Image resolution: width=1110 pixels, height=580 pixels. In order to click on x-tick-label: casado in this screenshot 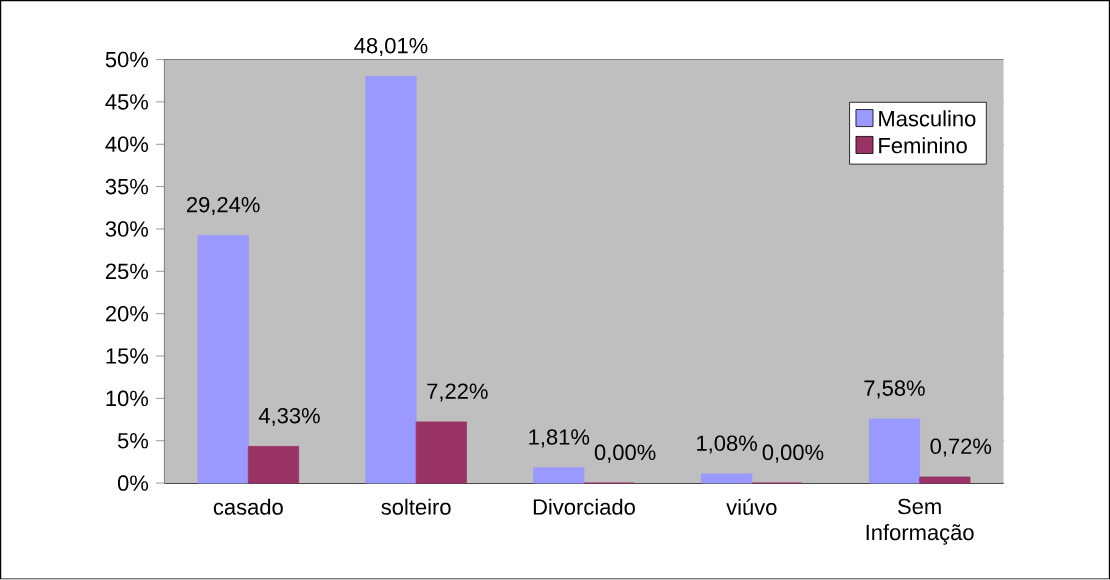, I will do `click(248, 507)`.